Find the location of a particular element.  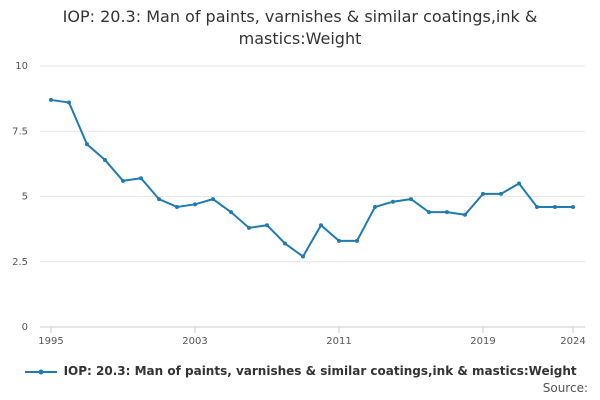

x-tick-label: 2019 is located at coordinates (482, 341).